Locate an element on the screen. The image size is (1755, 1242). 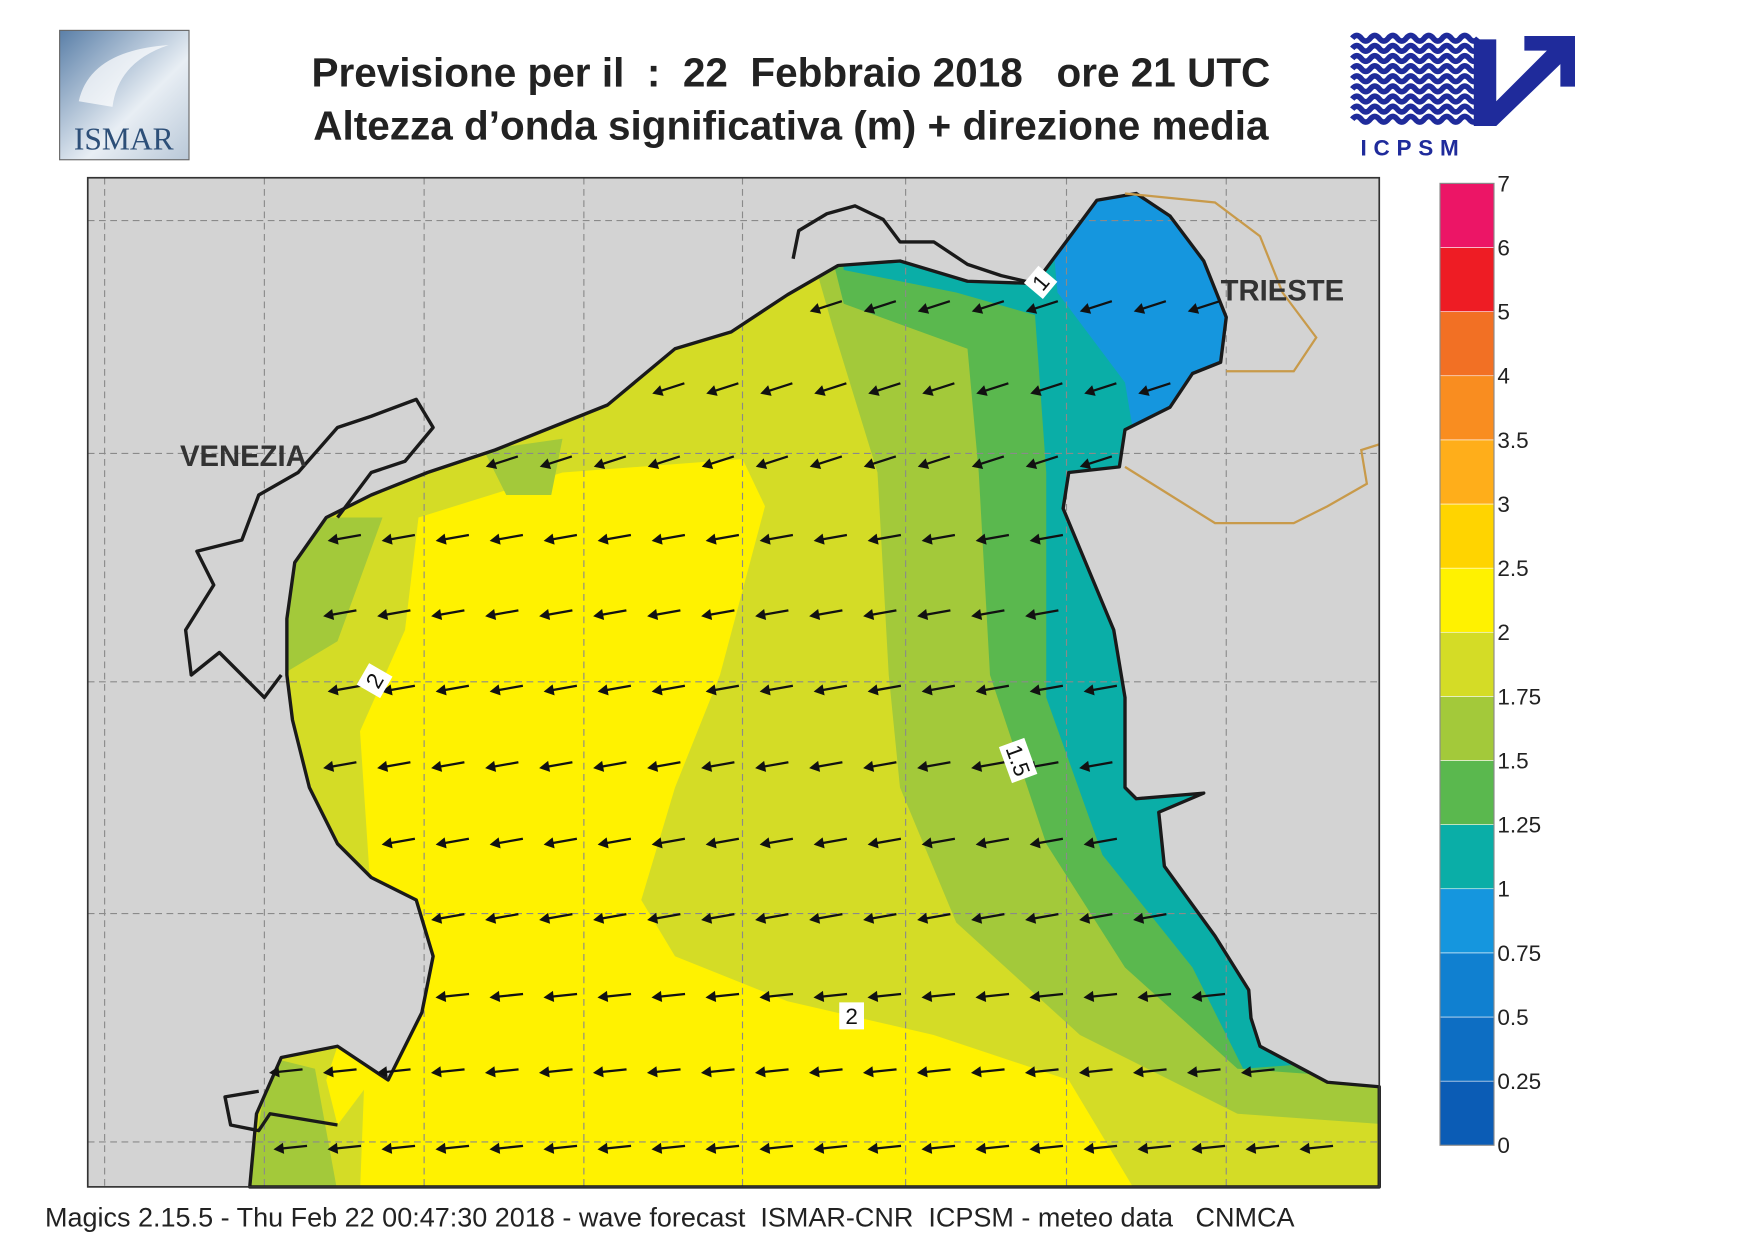
label-bg is located at coordinates (374, 681).